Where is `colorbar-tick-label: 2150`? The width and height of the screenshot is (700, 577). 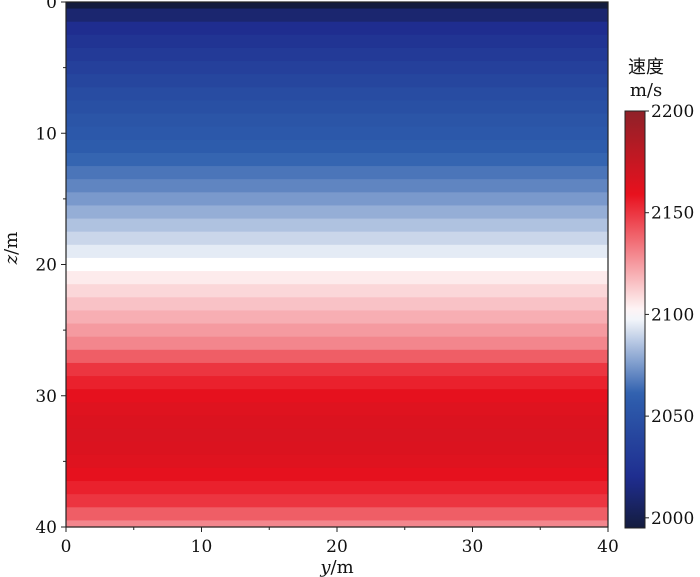 colorbar-tick-label: 2150 is located at coordinates (672, 214).